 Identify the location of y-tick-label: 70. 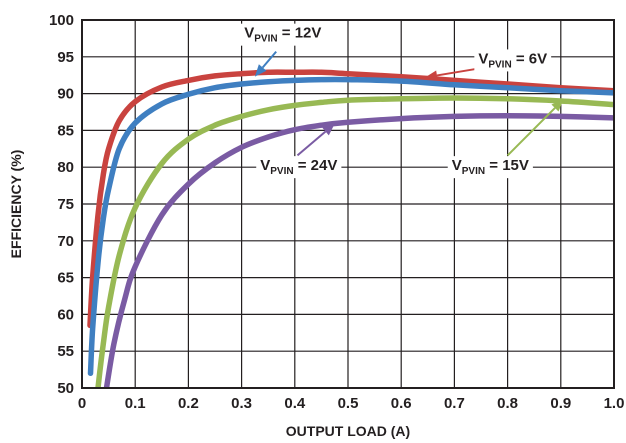
(65, 241).